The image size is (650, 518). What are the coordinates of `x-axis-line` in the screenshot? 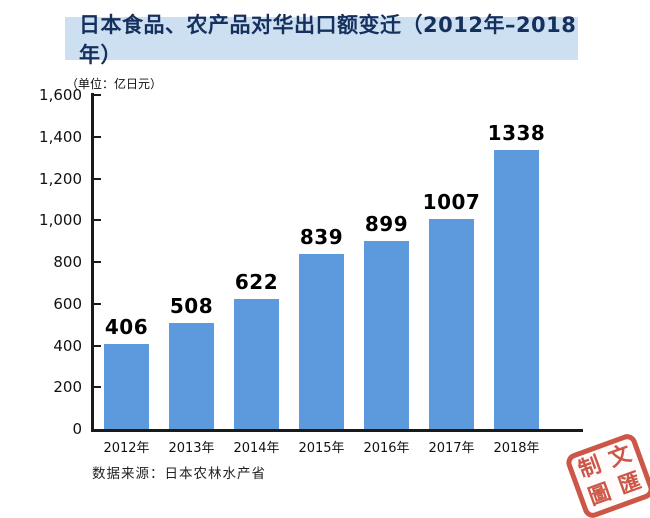 It's located at (337, 430).